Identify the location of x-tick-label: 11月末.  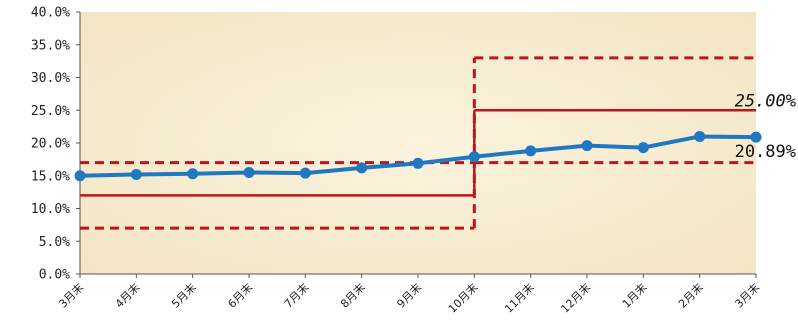
(518, 297).